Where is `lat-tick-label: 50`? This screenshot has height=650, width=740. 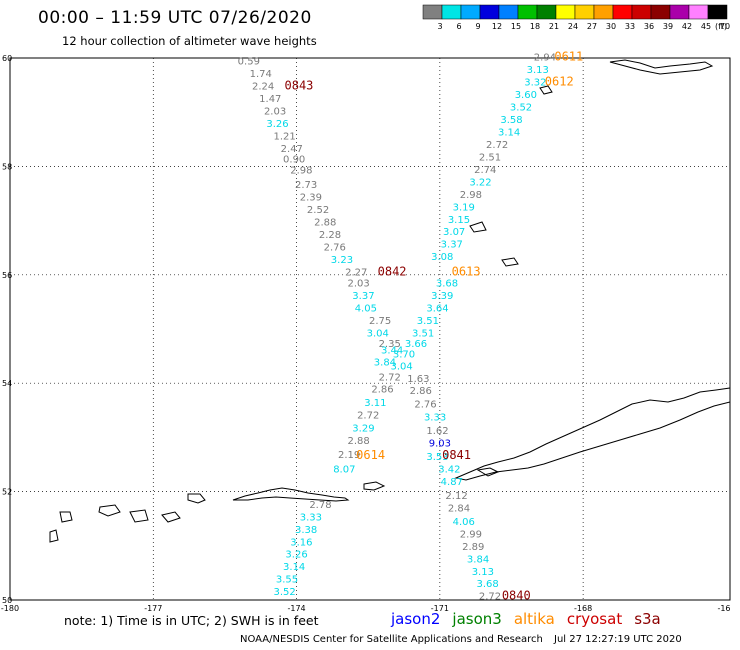
lat-tick-label: 50 is located at coordinates (7, 600).